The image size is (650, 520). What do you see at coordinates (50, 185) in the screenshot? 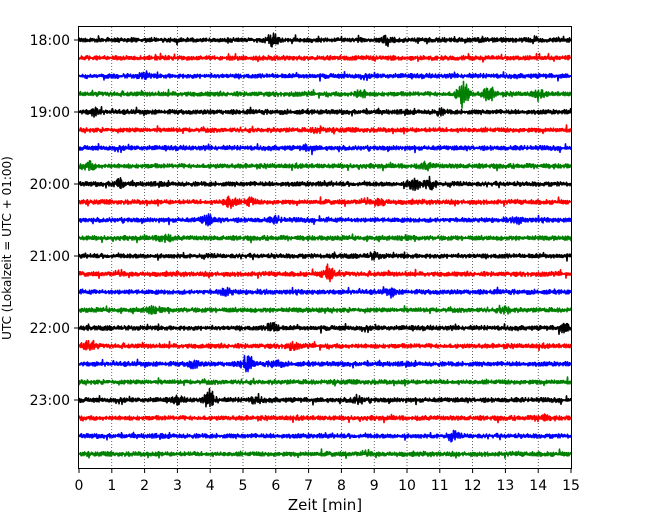
I see `y-tick-label: 20:00` at bounding box center [50, 185].